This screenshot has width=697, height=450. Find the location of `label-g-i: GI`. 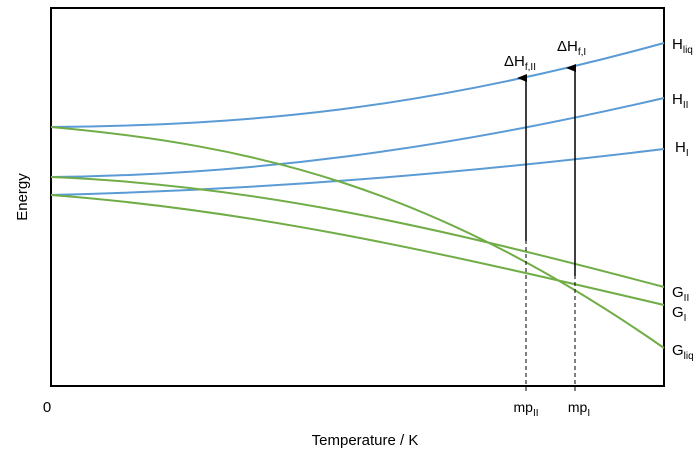

label-g-i: GI is located at coordinates (679, 314).